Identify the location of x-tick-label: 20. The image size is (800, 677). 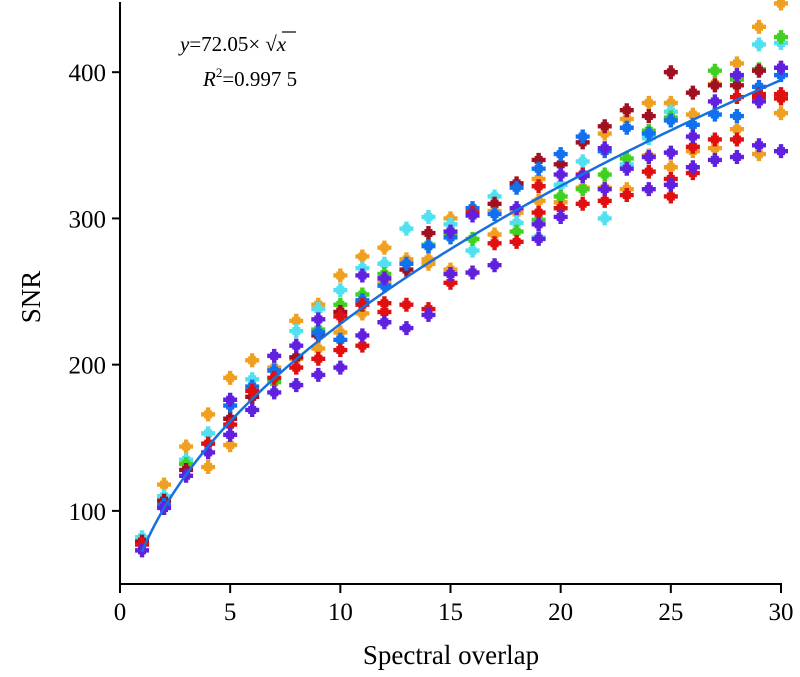
(560, 612).